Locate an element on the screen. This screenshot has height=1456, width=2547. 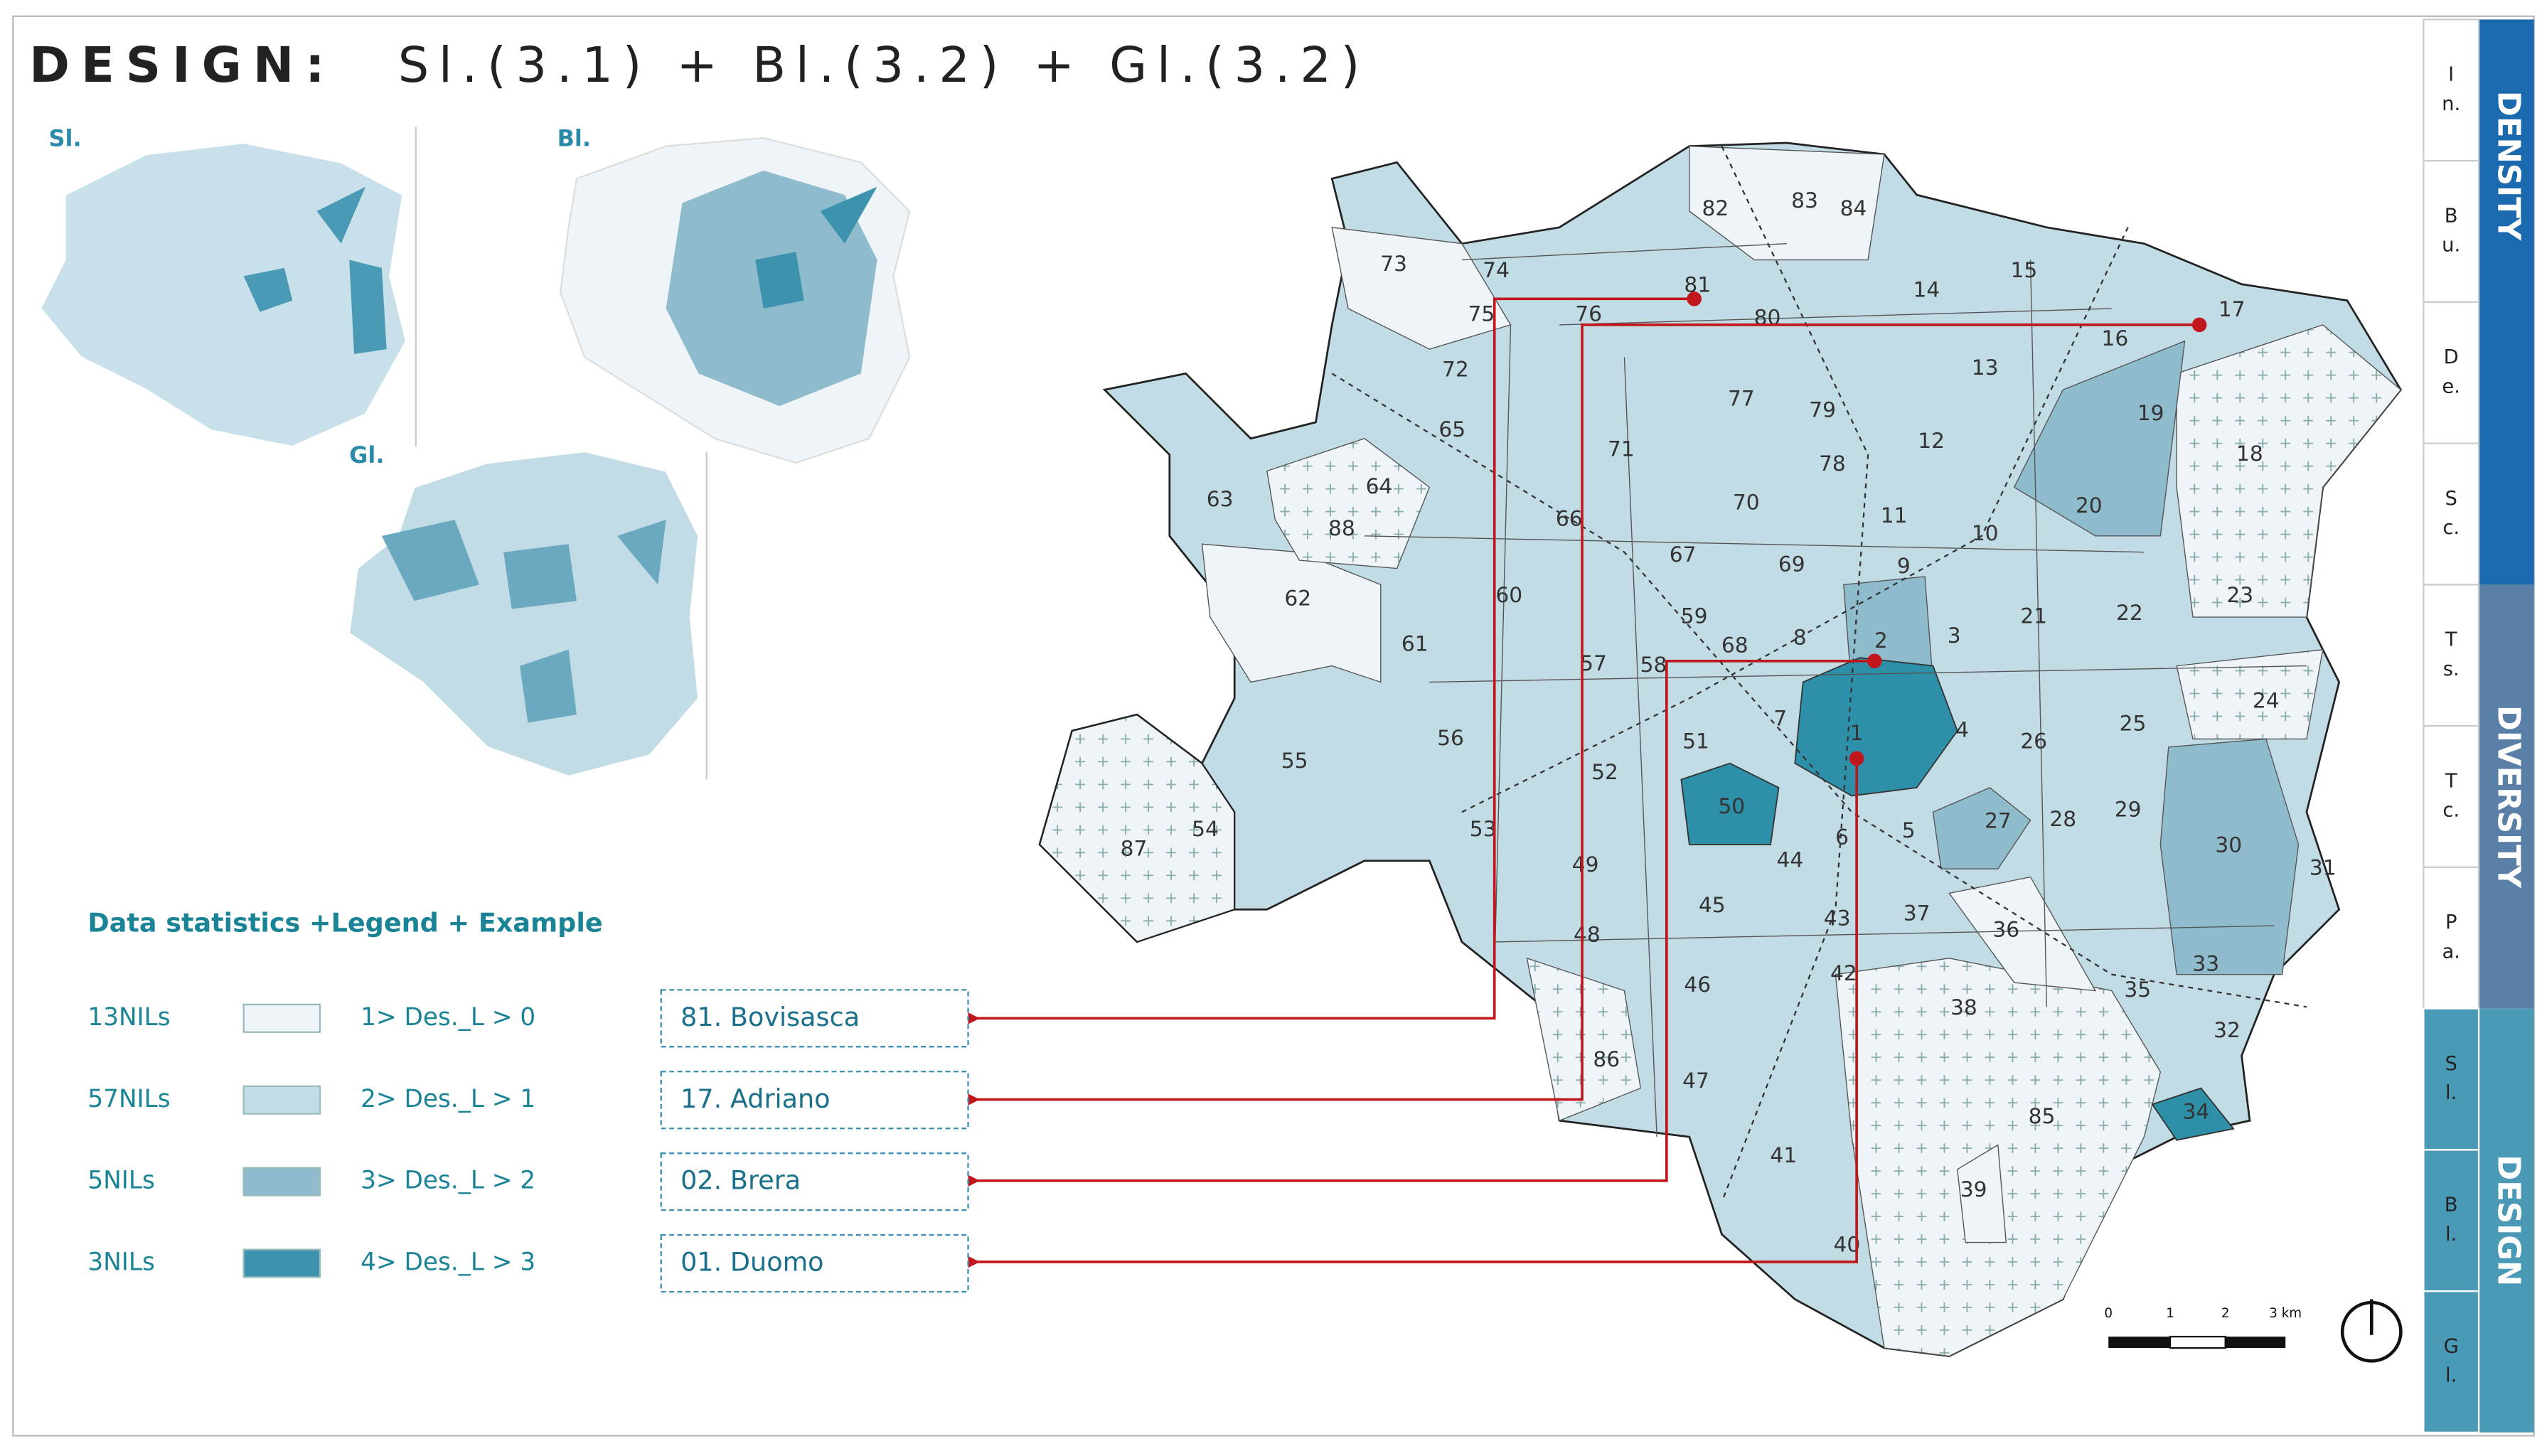
nil-label: 21 is located at coordinates (2033, 617).